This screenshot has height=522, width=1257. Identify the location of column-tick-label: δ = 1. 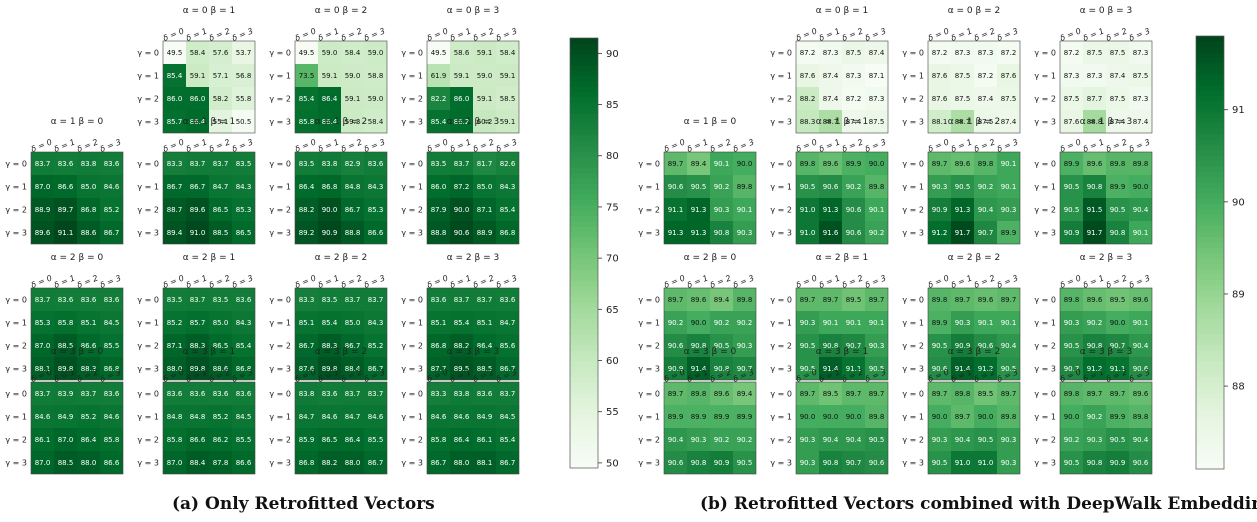
(962, 145).